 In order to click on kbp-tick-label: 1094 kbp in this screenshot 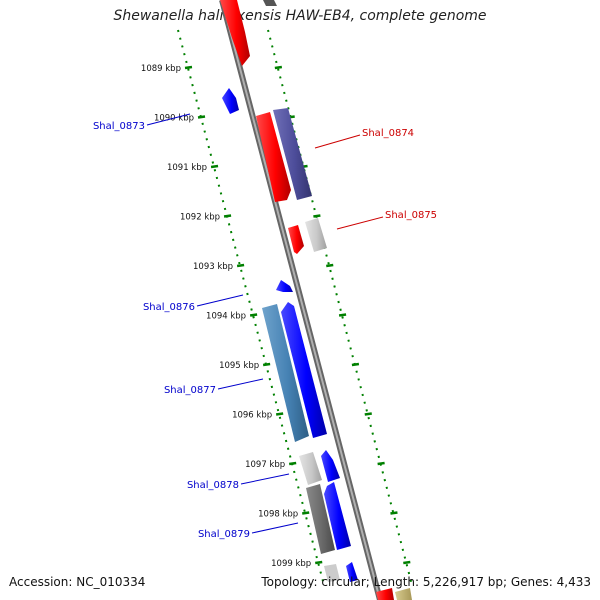, I will do `click(226, 317)`.